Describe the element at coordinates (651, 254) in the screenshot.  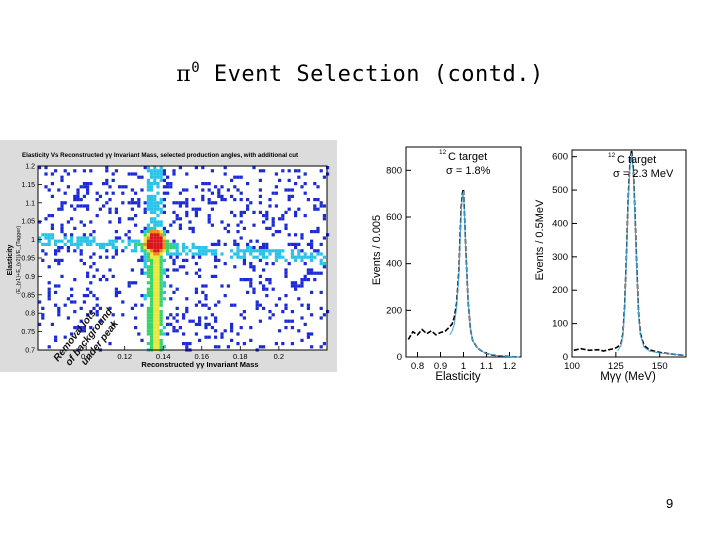
I see `hist-fit-line` at that location.